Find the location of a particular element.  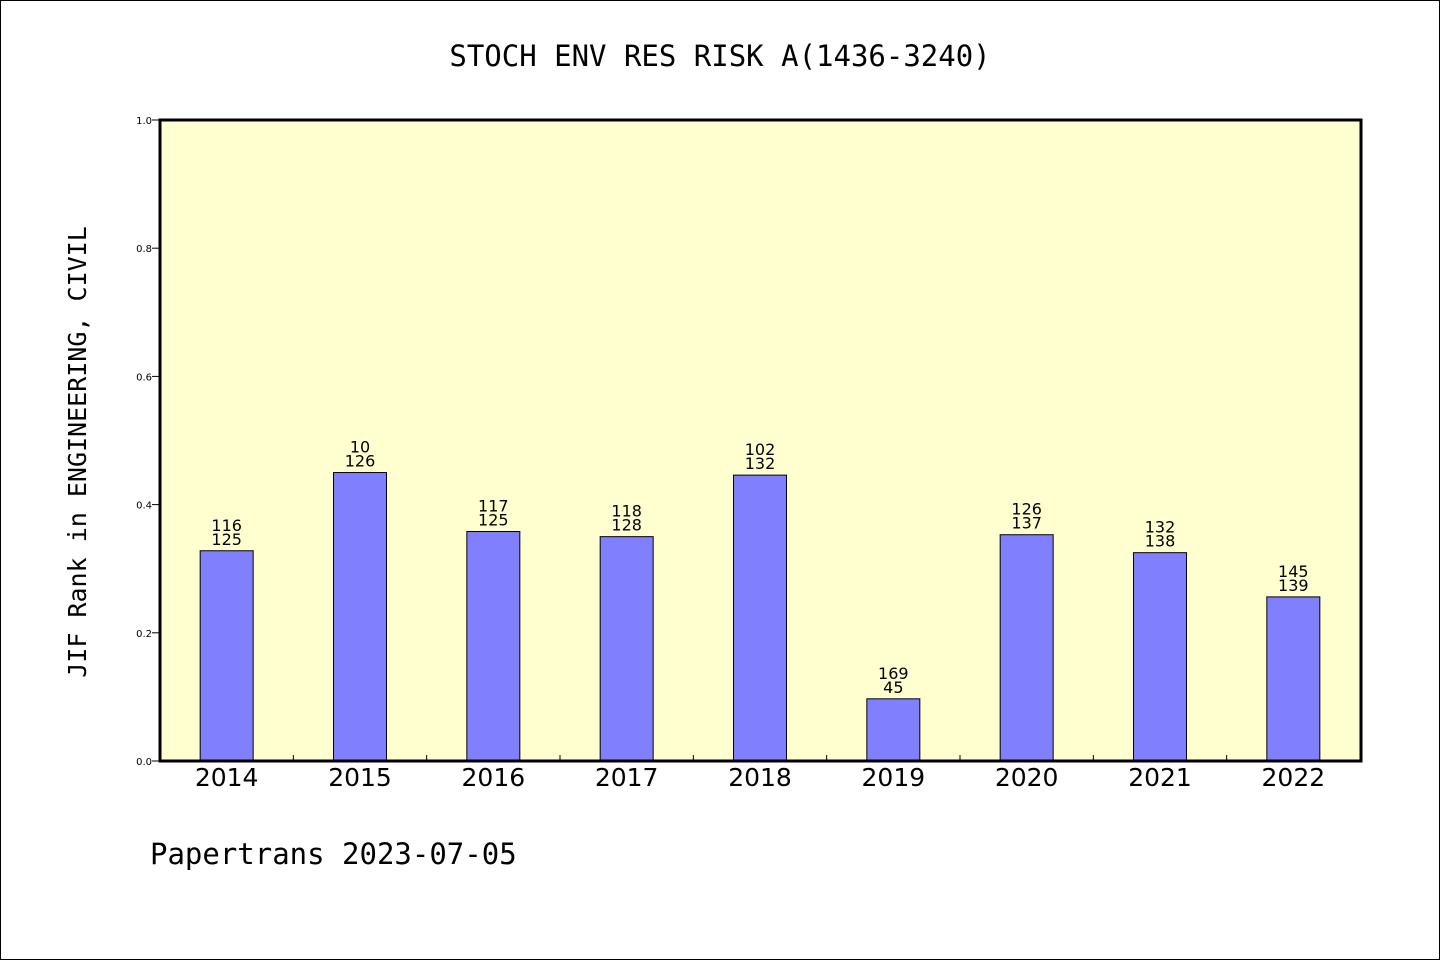

bar-label-top: 132 is located at coordinates (1160, 527).